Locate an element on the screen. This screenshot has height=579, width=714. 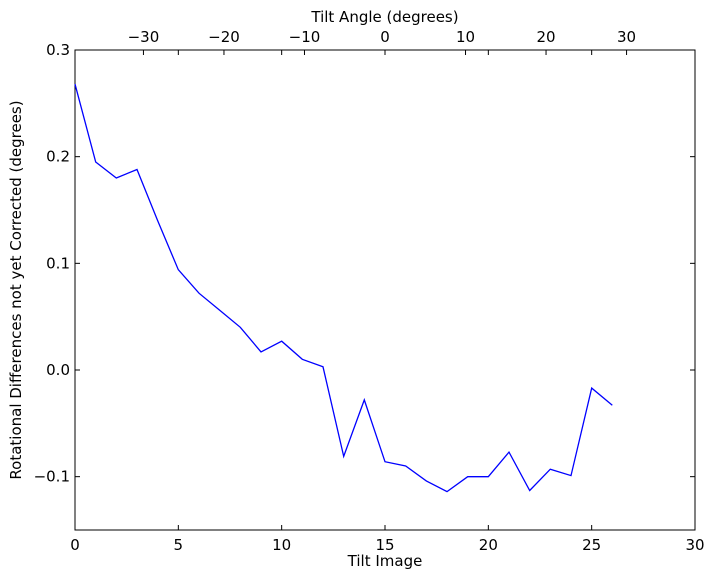
x-tick-label: 5 is located at coordinates (179, 545).